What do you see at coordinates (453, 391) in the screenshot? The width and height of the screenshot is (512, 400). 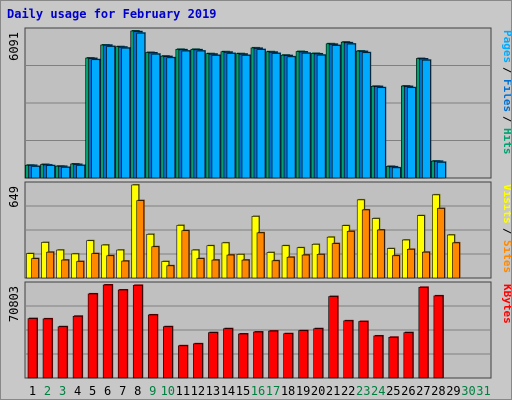 I see `x-tick-day-29: 29` at bounding box center [453, 391].